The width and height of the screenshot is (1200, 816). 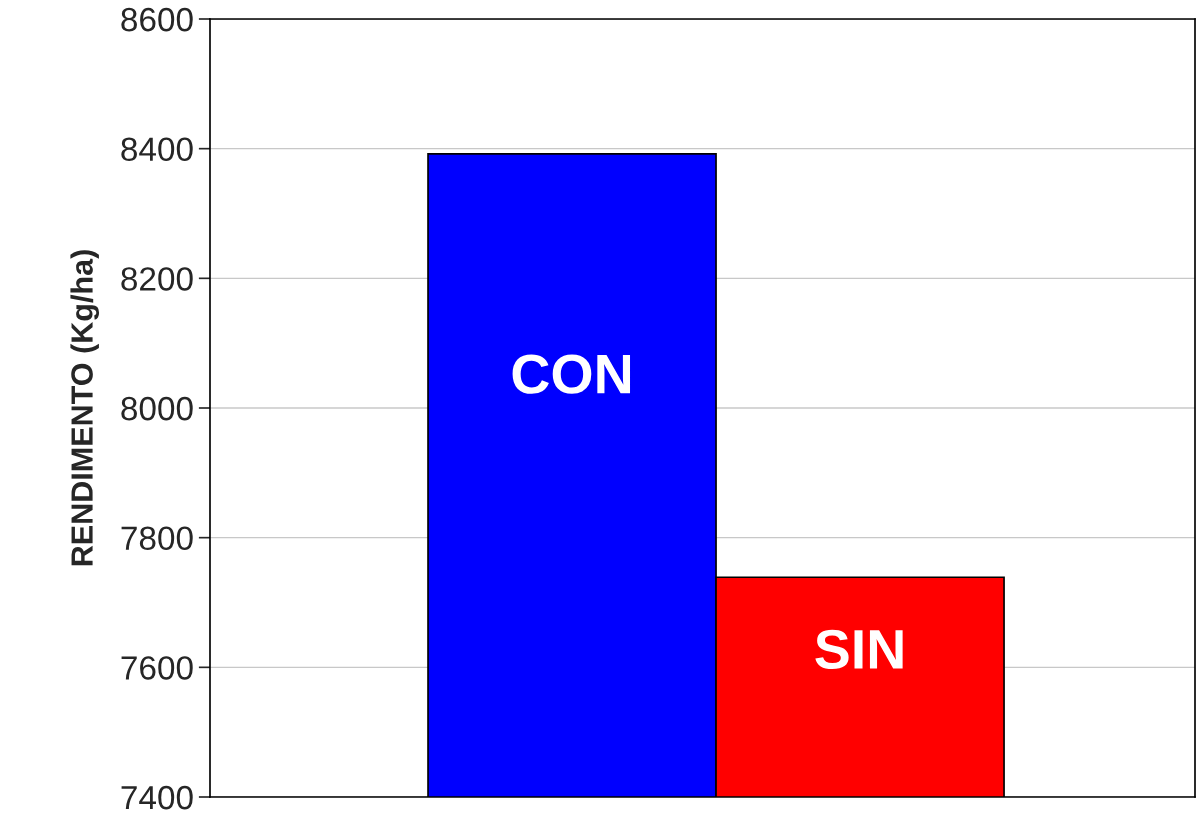 What do you see at coordinates (157, 797) in the screenshot?
I see `y-tick-label: 7400` at bounding box center [157, 797].